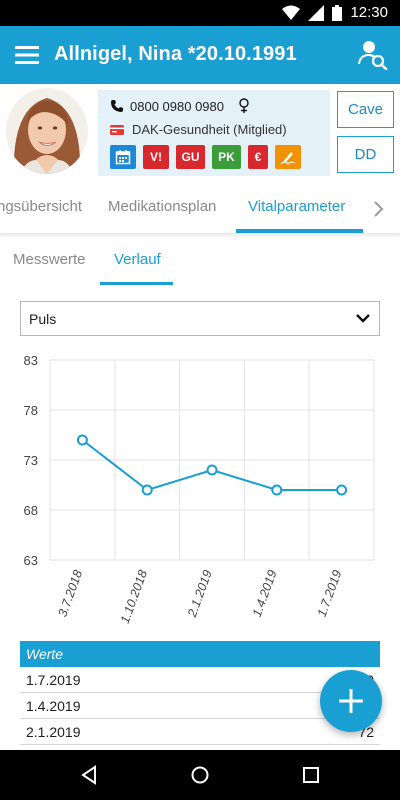 The height and width of the screenshot is (800, 400). Describe the element at coordinates (200, 732) in the screenshot. I see `table-row: 2.1.2019 72` at that location.